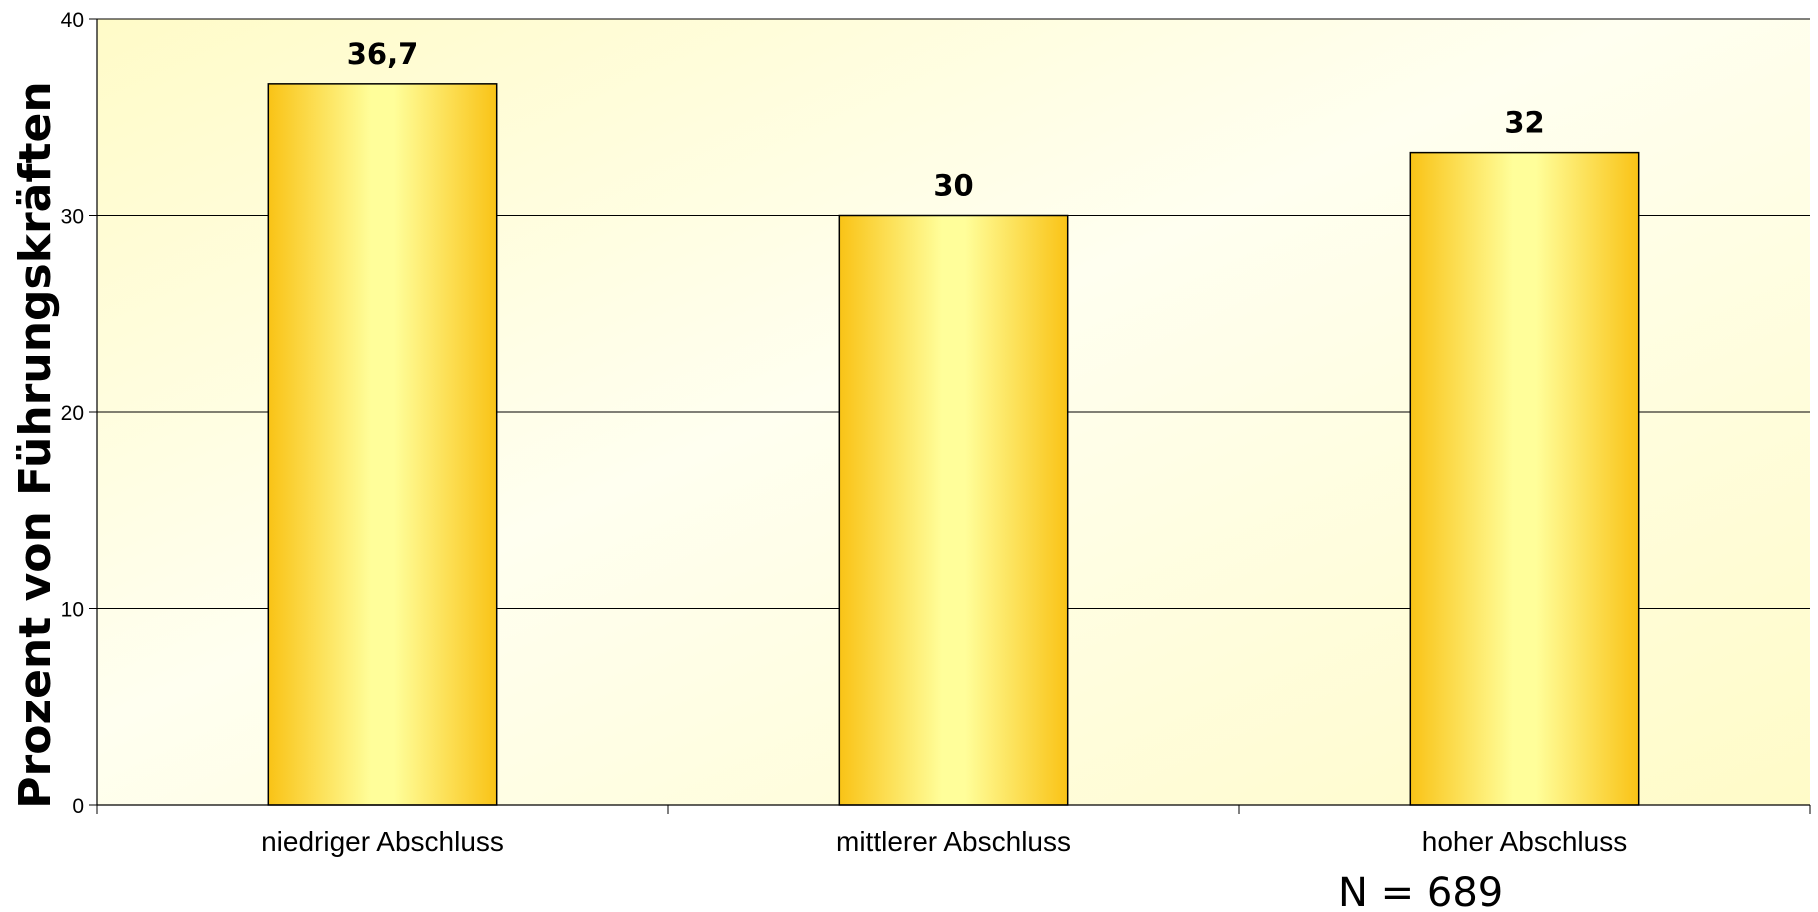 Image resolution: width=1818 pixels, height=912 pixels. Describe the element at coordinates (35, 444) in the screenshot. I see `y-axis-title: Prozent von Führungskräften` at that location.